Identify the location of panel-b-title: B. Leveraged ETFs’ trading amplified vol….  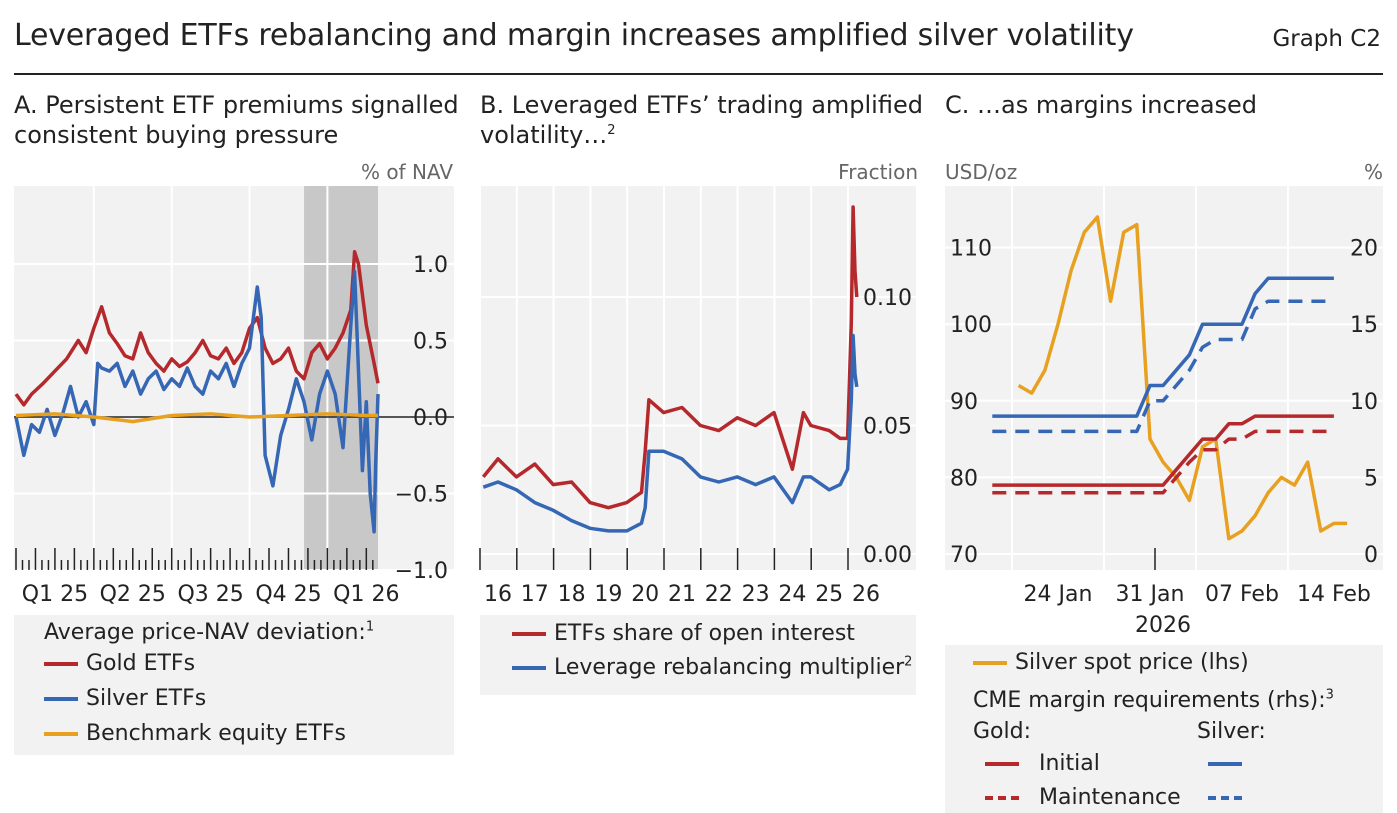
(701, 120).